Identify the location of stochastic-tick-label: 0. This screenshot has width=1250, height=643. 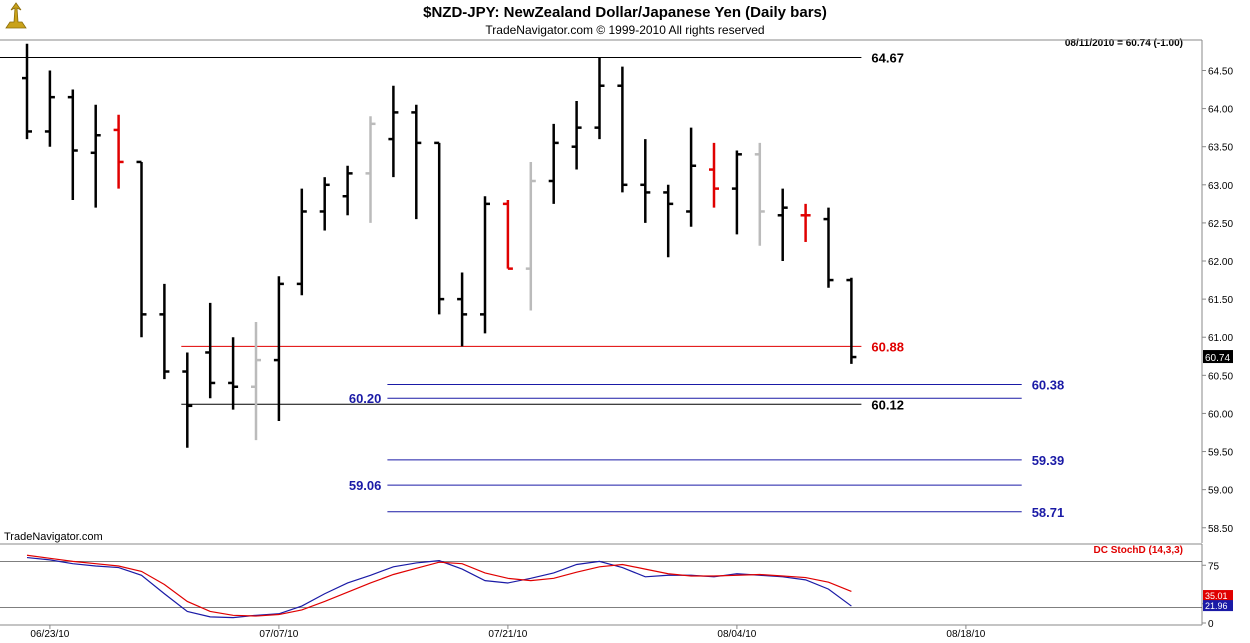
(1211, 624).